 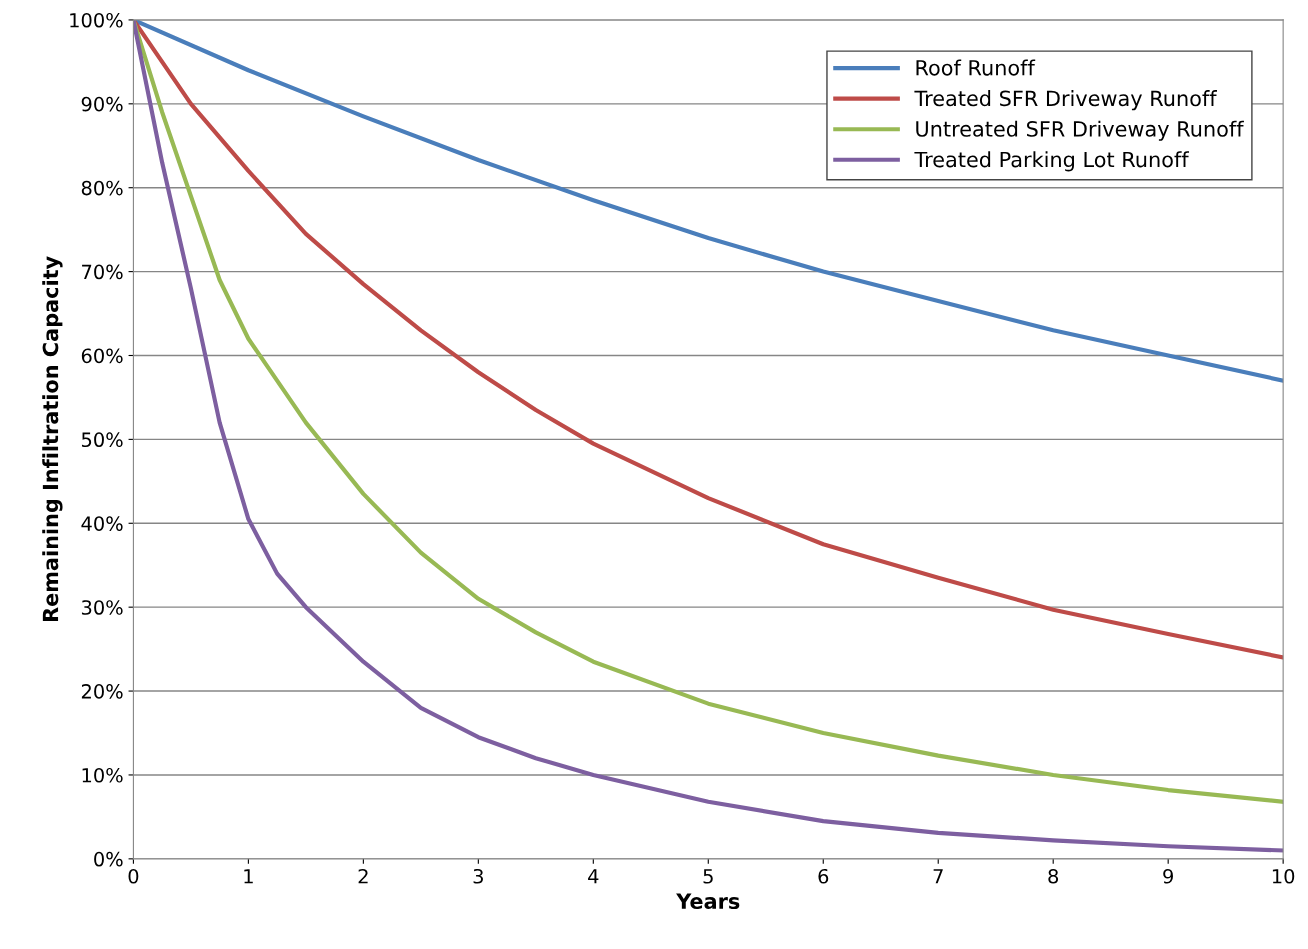 I want to click on y-tick-label: 60%, so click(x=102, y=356).